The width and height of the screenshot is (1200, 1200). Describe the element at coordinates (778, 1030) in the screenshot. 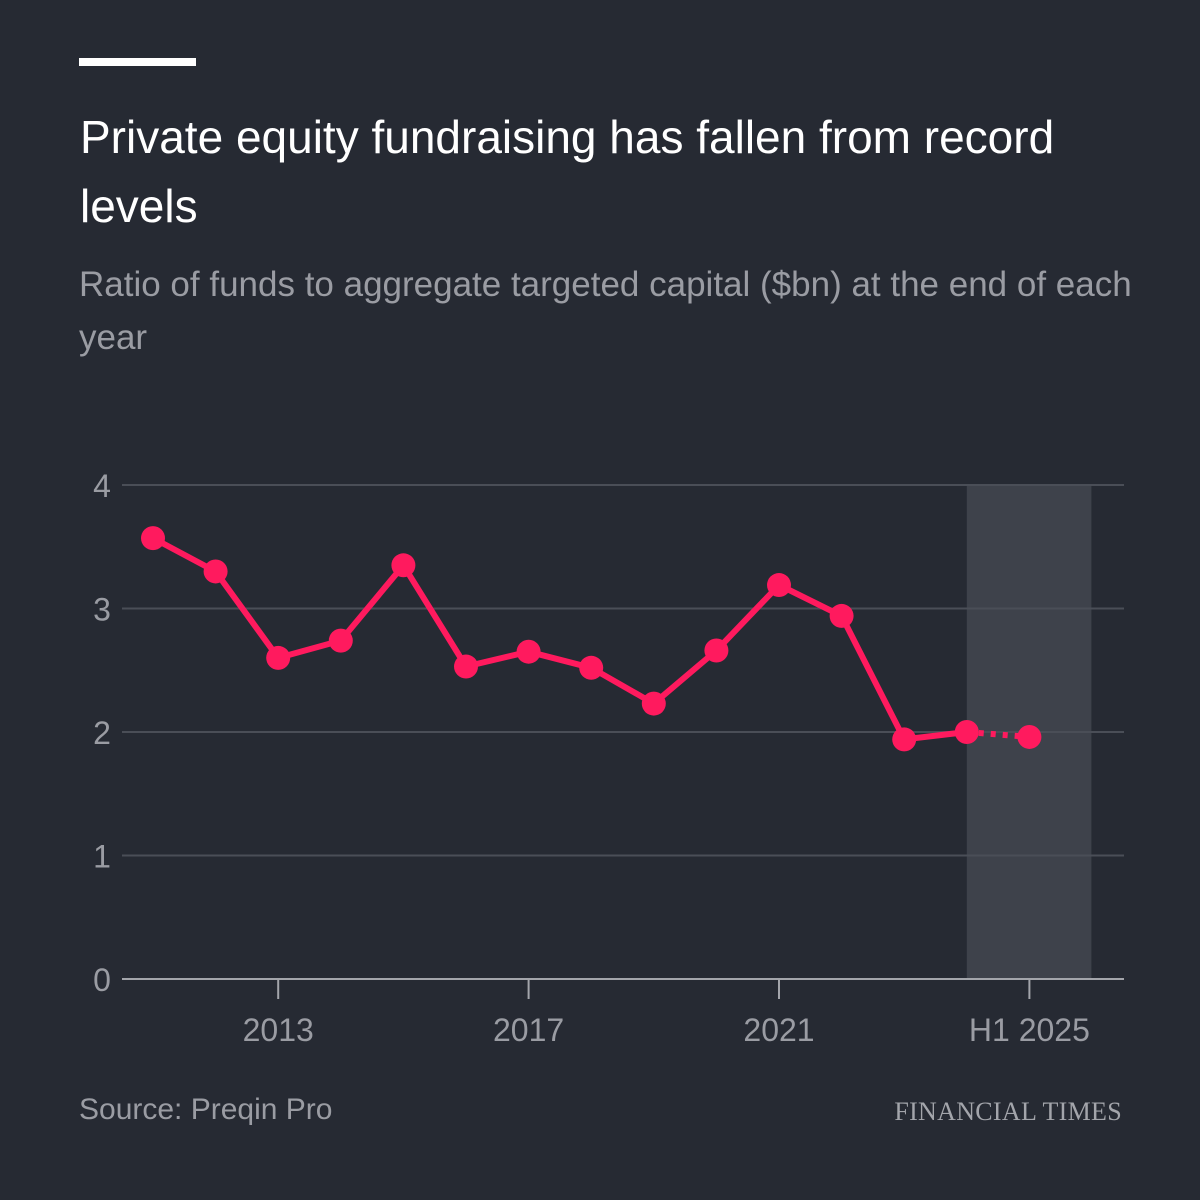

I see `x-tick-label: 2021` at that location.